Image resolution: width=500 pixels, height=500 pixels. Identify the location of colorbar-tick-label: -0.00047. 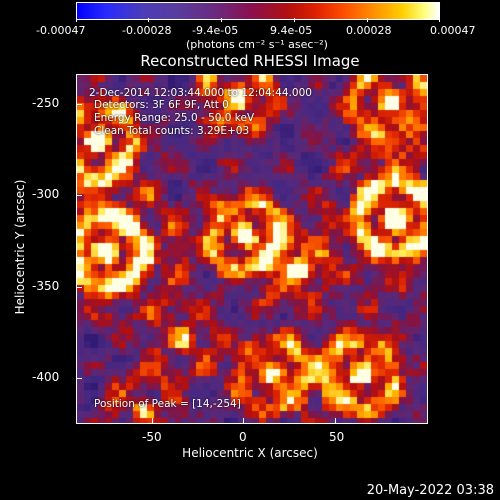
(61, 30).